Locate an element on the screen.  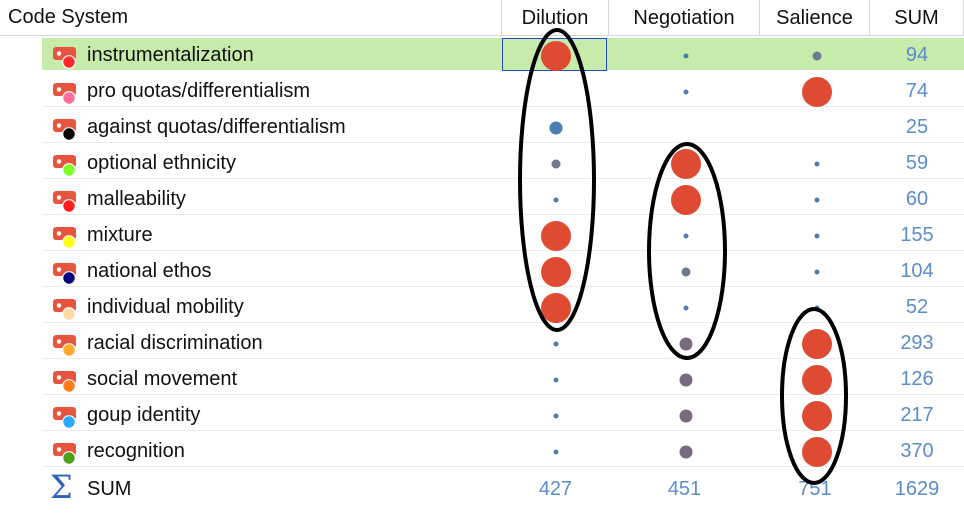
code-row: mixture 155 is located at coordinates (482, 233).